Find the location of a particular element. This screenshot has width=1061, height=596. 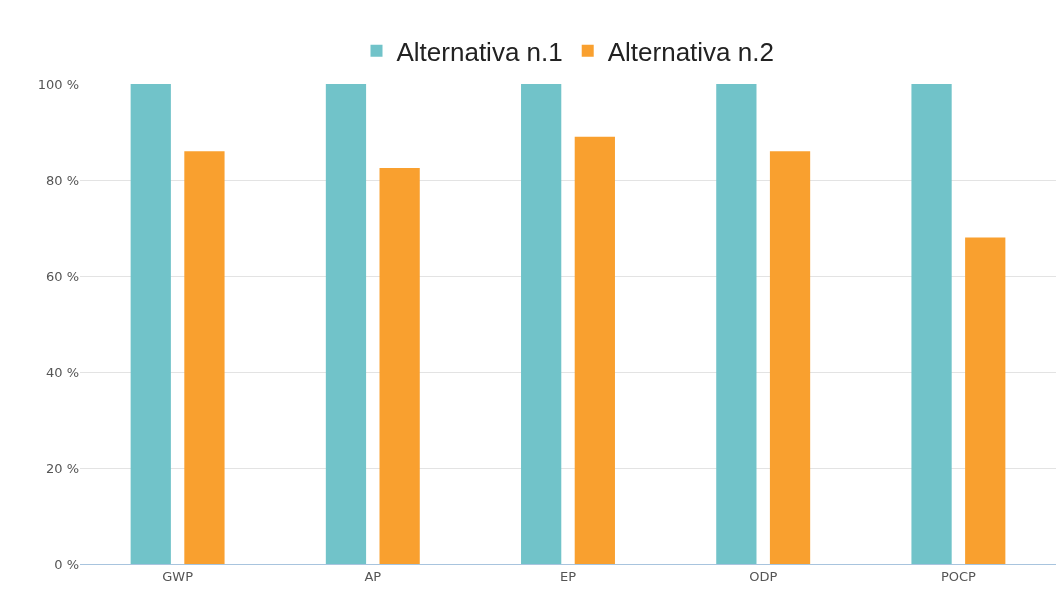

y-tick-label: 40 % is located at coordinates (62, 372).